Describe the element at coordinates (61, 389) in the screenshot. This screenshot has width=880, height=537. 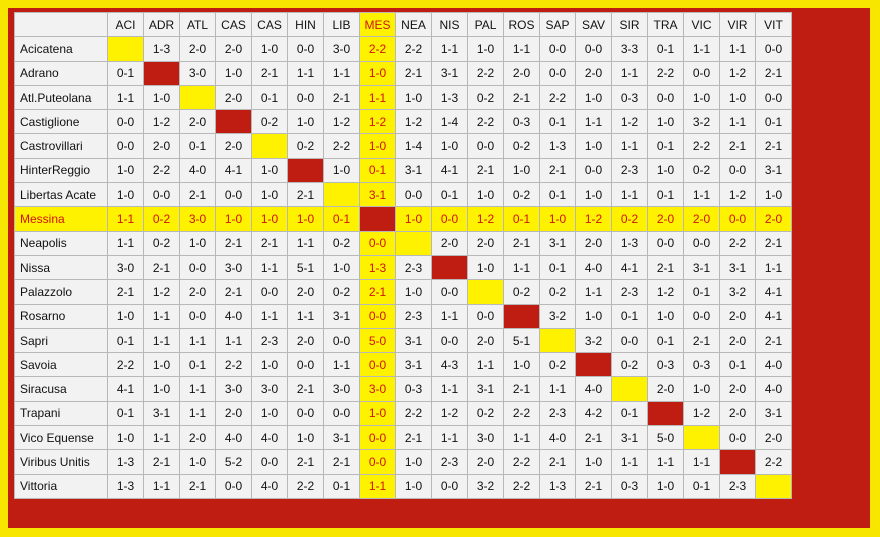
I see `team-name: Siracusa` at that location.